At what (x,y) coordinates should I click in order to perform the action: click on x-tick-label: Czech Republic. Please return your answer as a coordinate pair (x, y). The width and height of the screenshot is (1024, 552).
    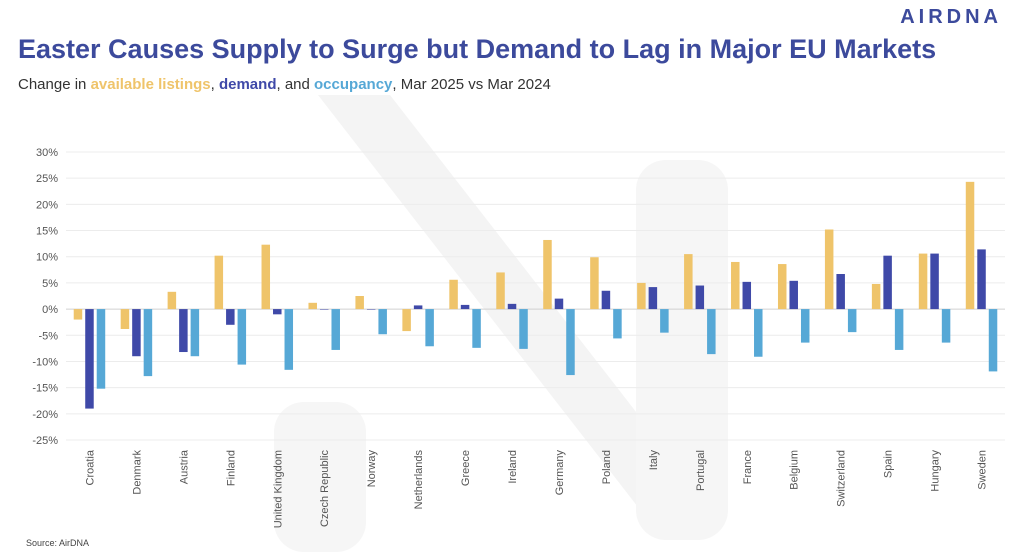
    Looking at the image, I should click on (325, 489).